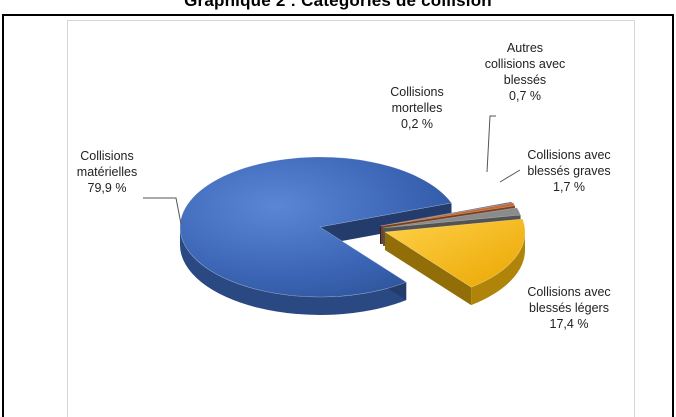 This screenshot has width=676, height=417. What do you see at coordinates (3, 215) in the screenshot?
I see `left-border-line` at bounding box center [3, 215].